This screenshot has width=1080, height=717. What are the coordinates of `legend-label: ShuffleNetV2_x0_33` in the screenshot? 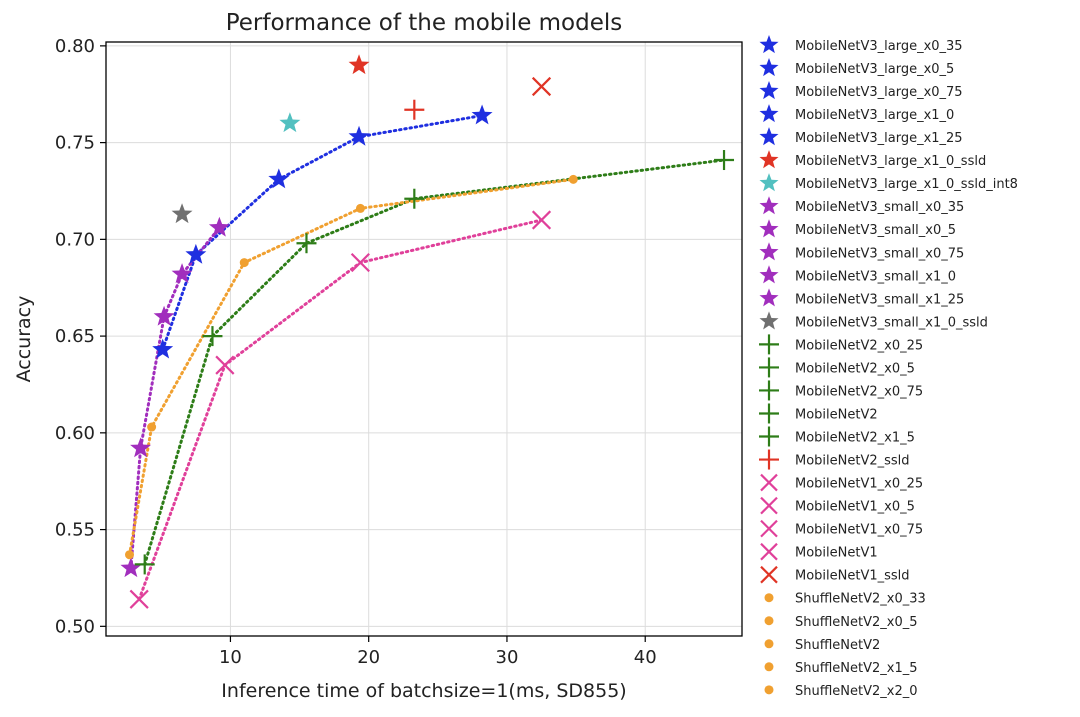 It's located at (860, 599).